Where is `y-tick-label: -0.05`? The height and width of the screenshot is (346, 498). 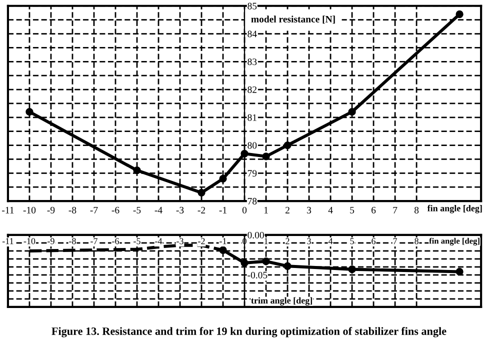 y-tick-label: -0.05 is located at coordinates (258, 275).